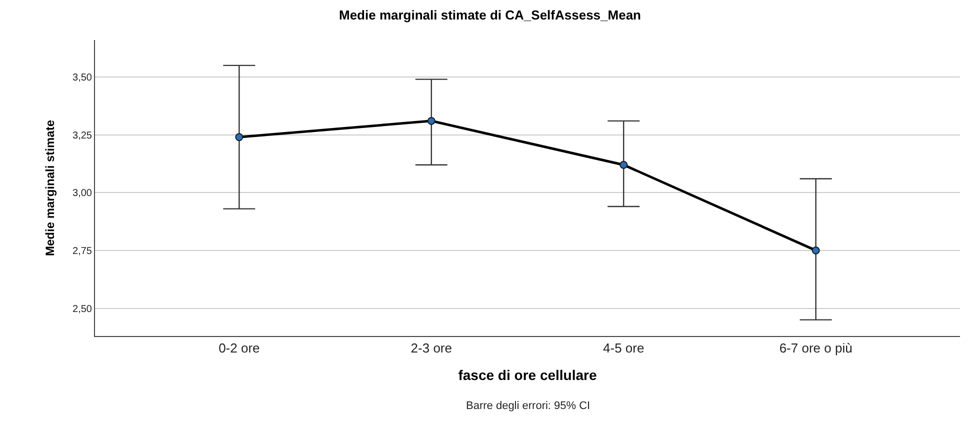  Describe the element at coordinates (431, 348) in the screenshot. I see `x-tick-label: 2-3 ore` at that location.